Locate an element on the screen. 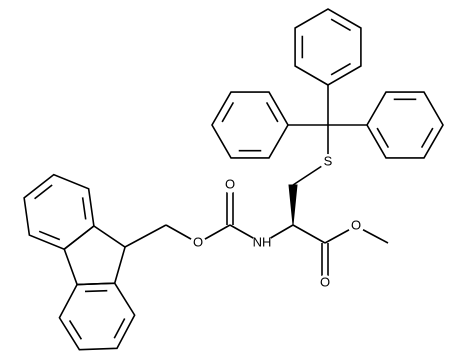 This screenshot has height=364, width=452. atom-labels: O O NH O O S is located at coordinates (277, 222).